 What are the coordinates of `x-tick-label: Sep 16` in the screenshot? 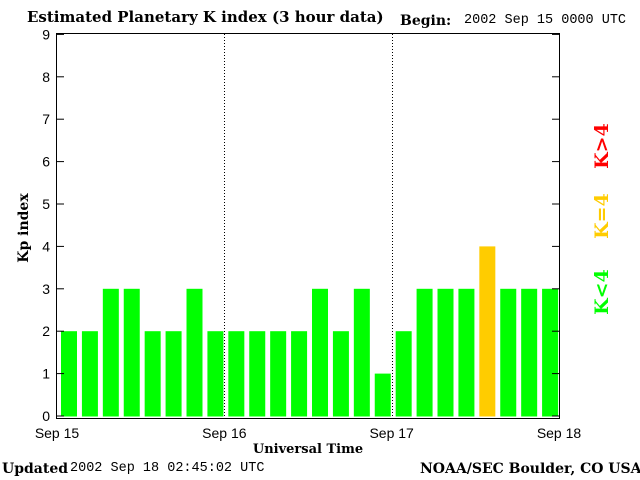 It's located at (224, 433).